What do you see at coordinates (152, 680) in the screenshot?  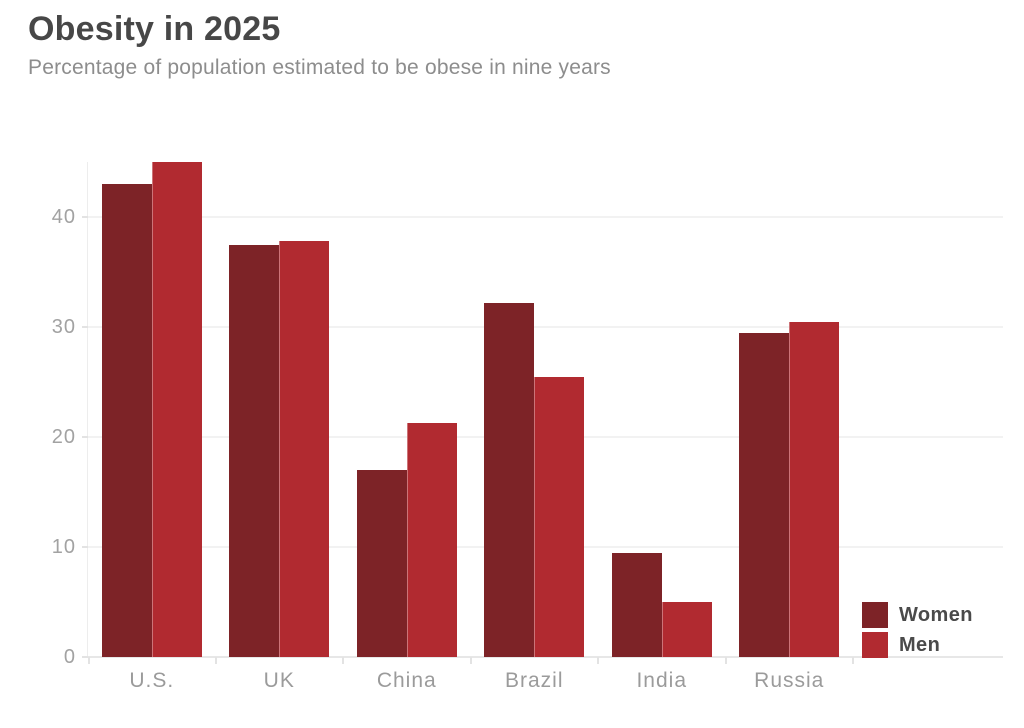 I see `x-axis-label-u-s: U.S.` at bounding box center [152, 680].